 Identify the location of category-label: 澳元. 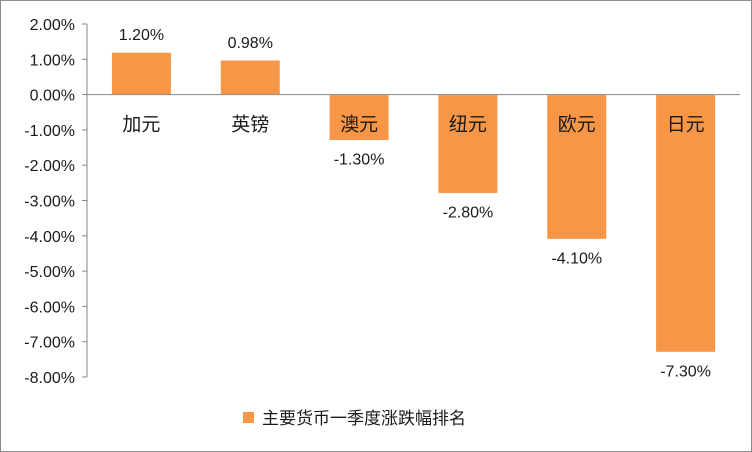
(359, 125).